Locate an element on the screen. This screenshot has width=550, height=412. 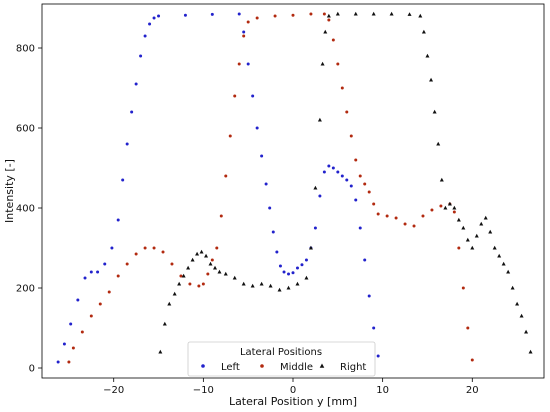
legend-marker-middle is located at coordinates (262, 366).